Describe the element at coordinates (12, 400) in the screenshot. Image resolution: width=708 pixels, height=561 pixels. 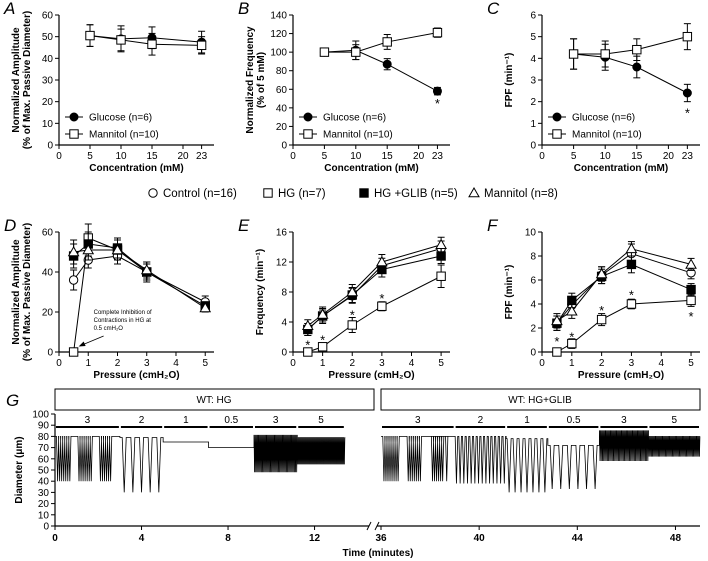
I see `panel-label: G` at that location.